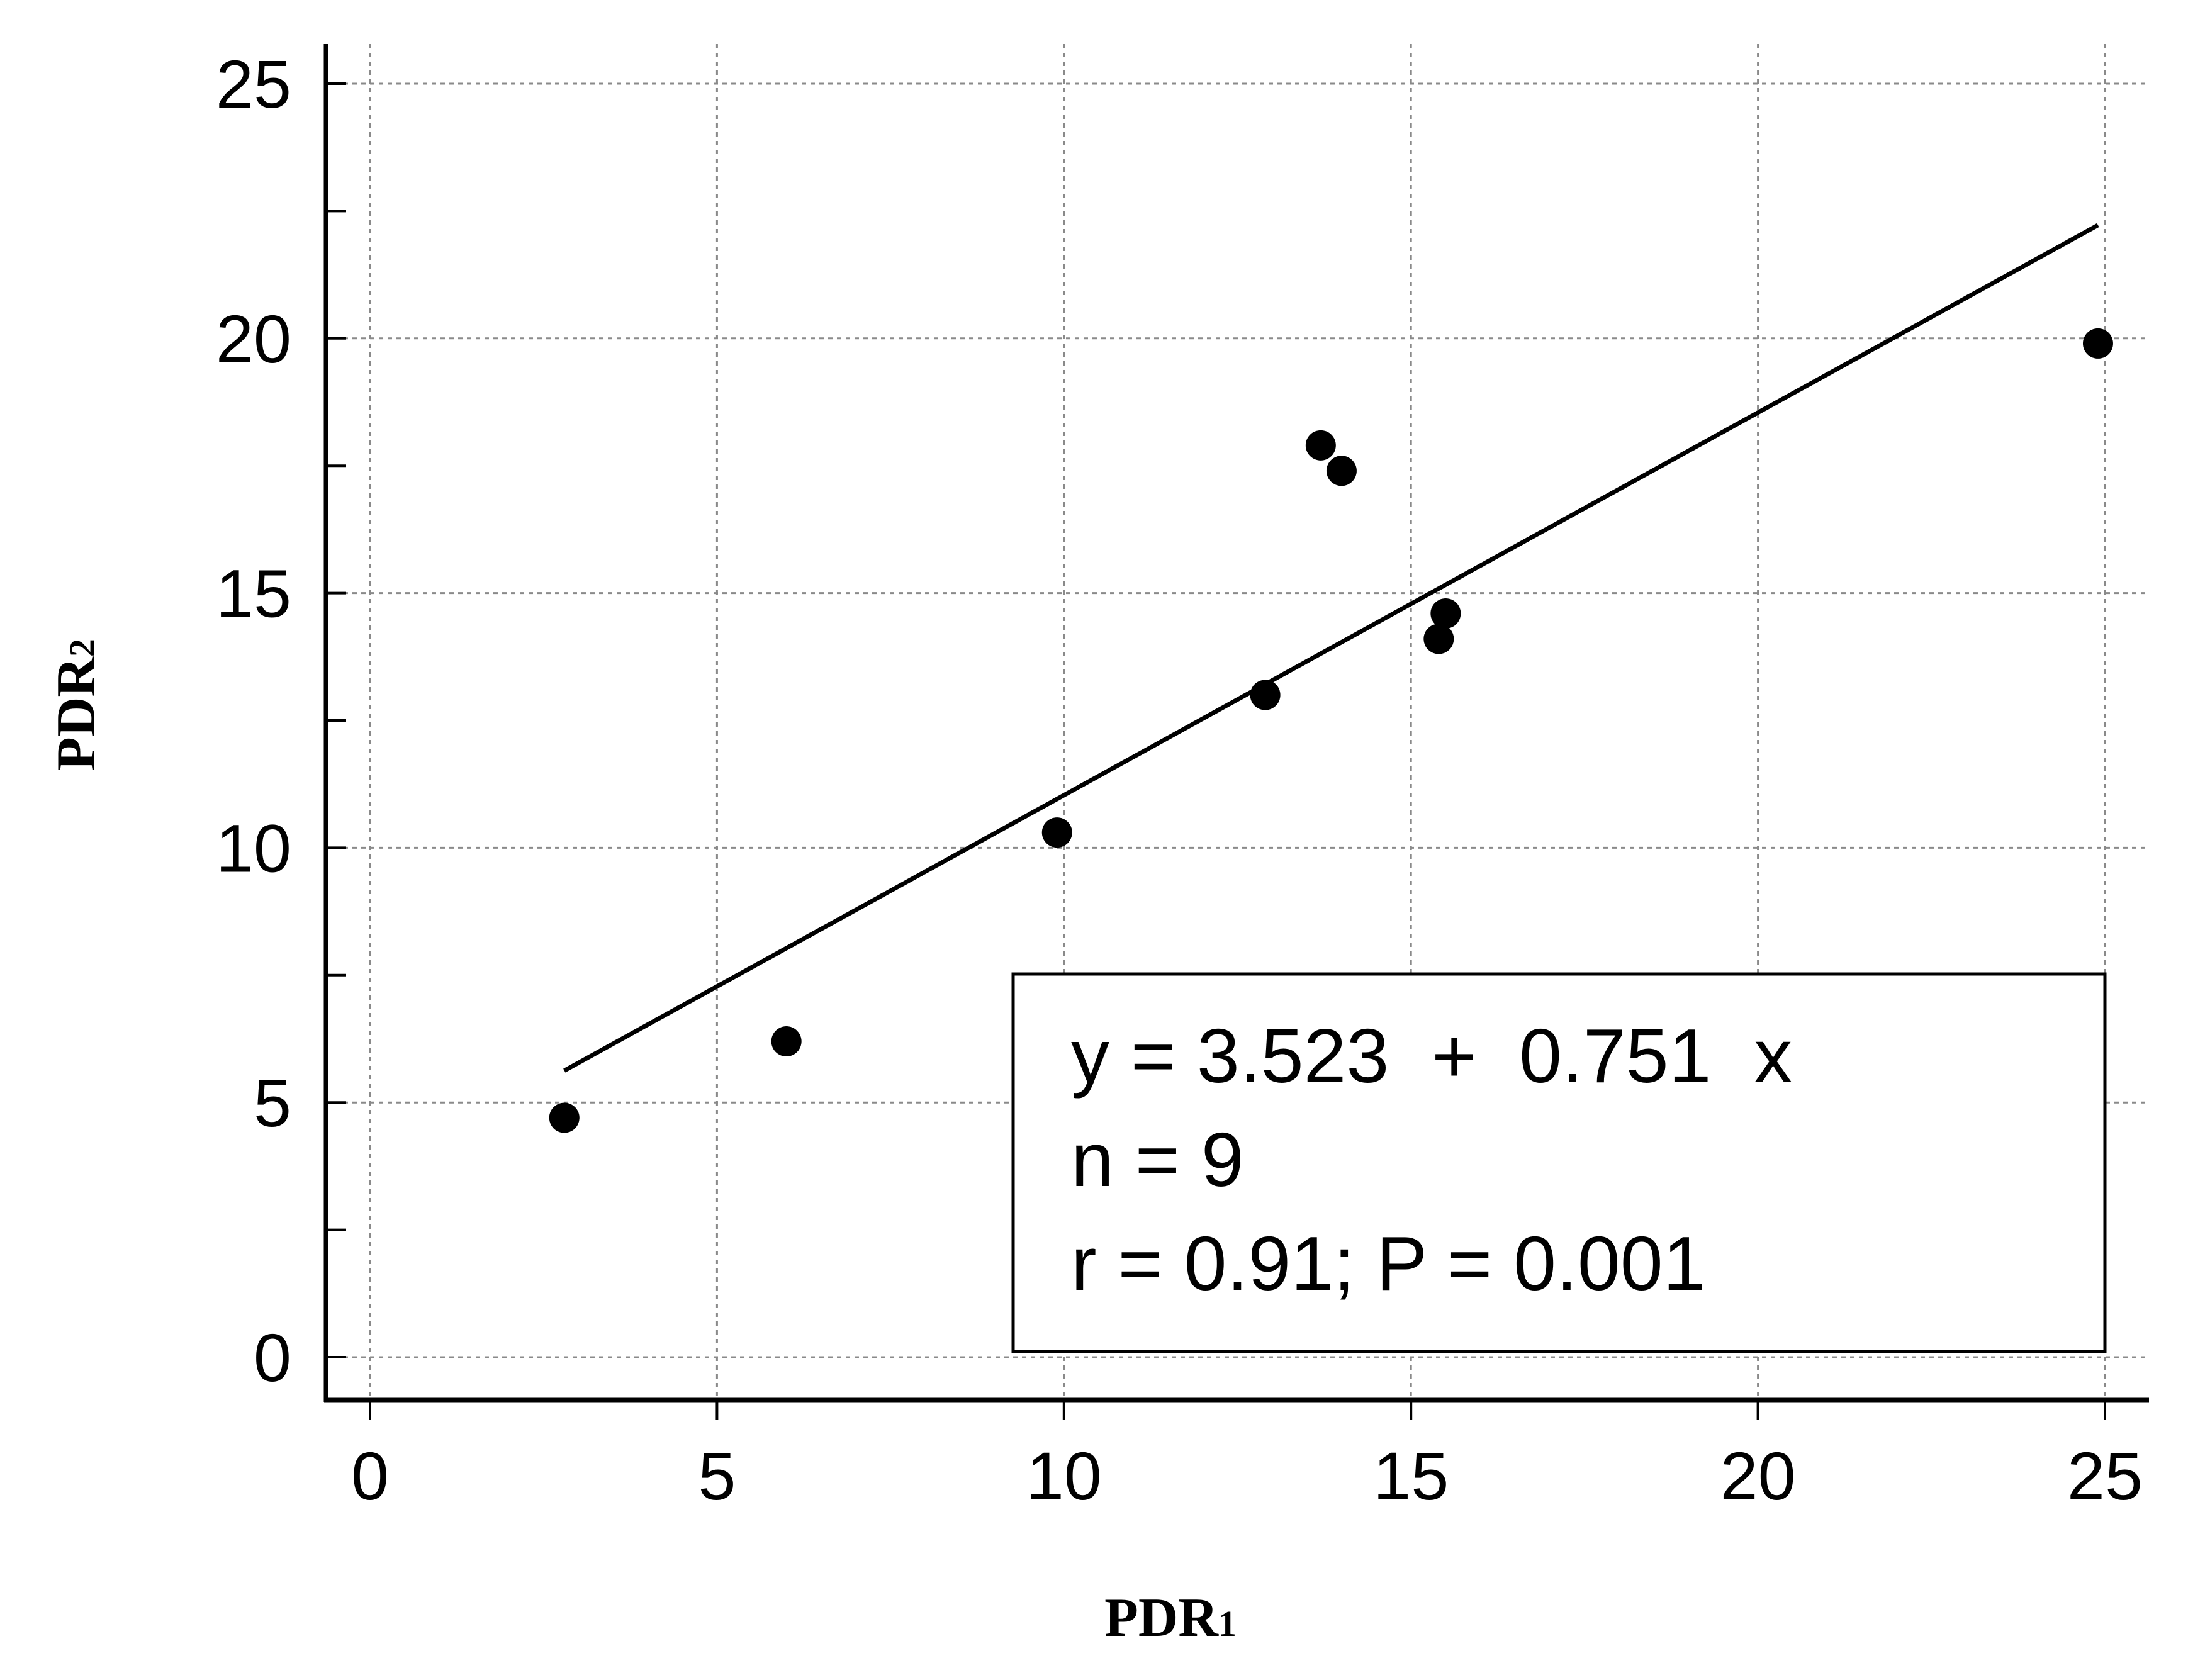  I want to click on annotation-line: r = 0.91; P = 0.001, so click(1388, 1263).